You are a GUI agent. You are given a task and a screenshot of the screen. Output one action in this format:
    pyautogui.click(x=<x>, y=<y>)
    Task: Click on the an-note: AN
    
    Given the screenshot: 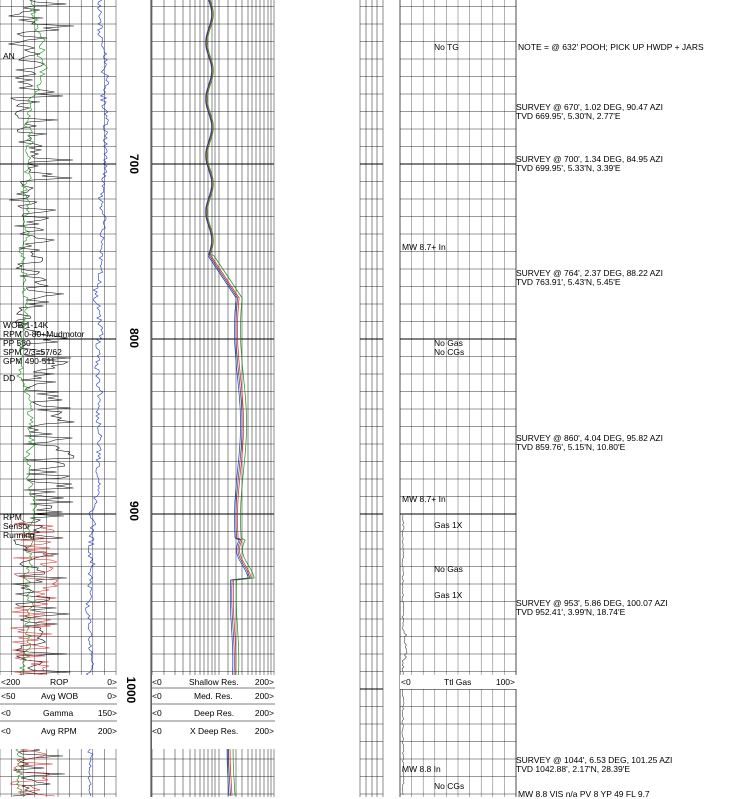 What is the action you would take?
    pyautogui.click(x=9, y=56)
    